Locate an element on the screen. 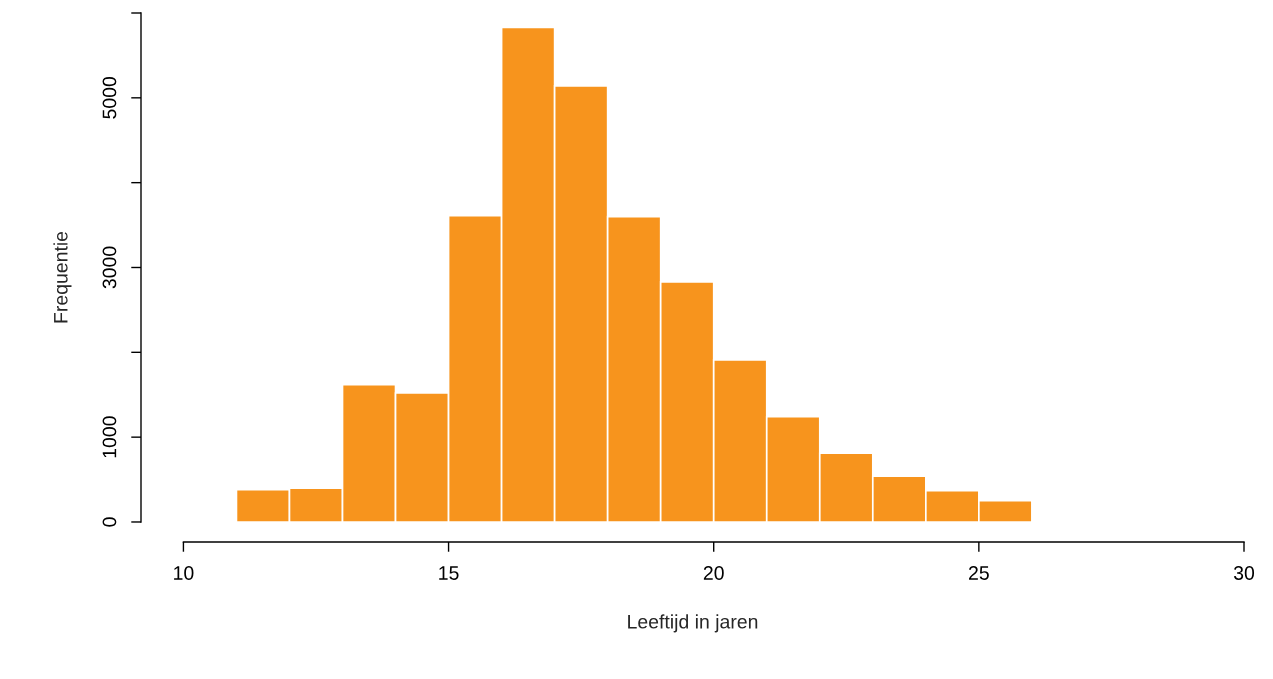 This screenshot has height=679, width=1273. x-tick-label: 20 is located at coordinates (713, 573).